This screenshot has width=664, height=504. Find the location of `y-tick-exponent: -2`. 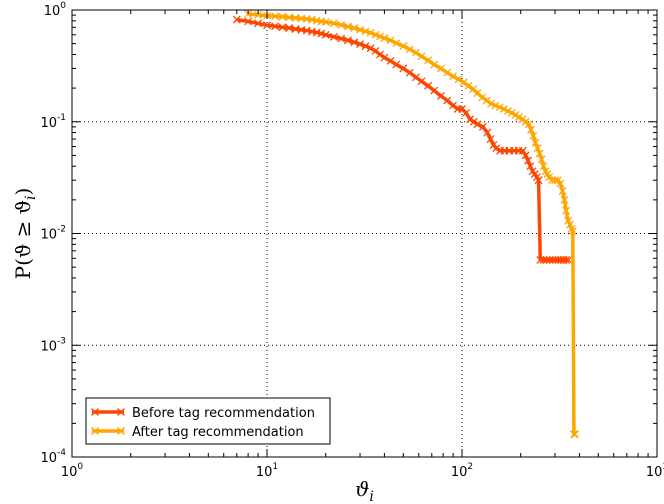

y-tick-exponent: -2 is located at coordinates (61, 230).